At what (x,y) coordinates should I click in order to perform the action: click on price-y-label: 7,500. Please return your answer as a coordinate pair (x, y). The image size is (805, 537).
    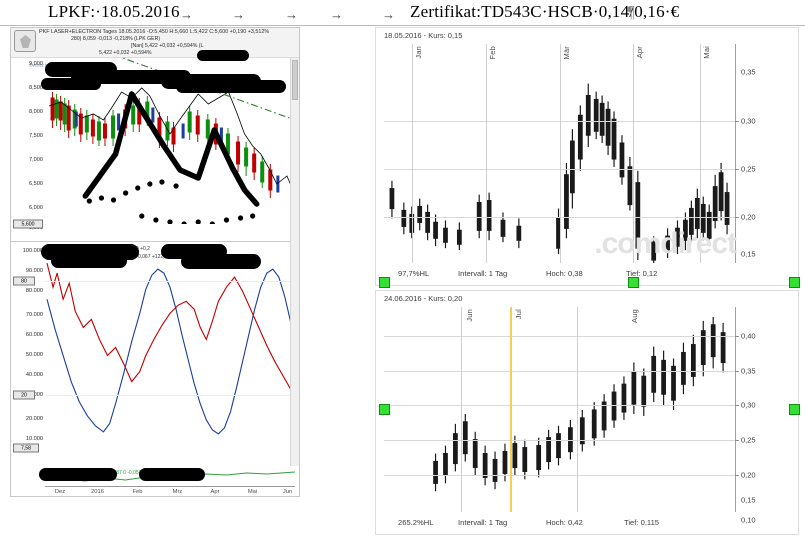
    Looking at the image, I should click on (36, 136).